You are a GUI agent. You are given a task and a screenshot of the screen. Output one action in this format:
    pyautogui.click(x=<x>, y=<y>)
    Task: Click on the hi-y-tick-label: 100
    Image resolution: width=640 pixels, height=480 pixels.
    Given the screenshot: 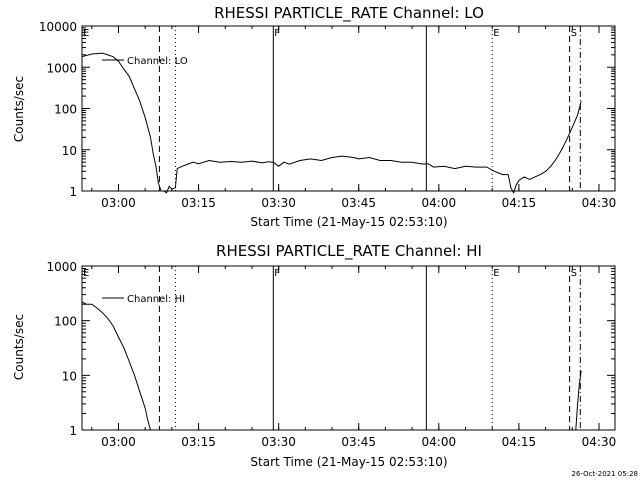 What is the action you would take?
    pyautogui.click(x=65, y=322)
    